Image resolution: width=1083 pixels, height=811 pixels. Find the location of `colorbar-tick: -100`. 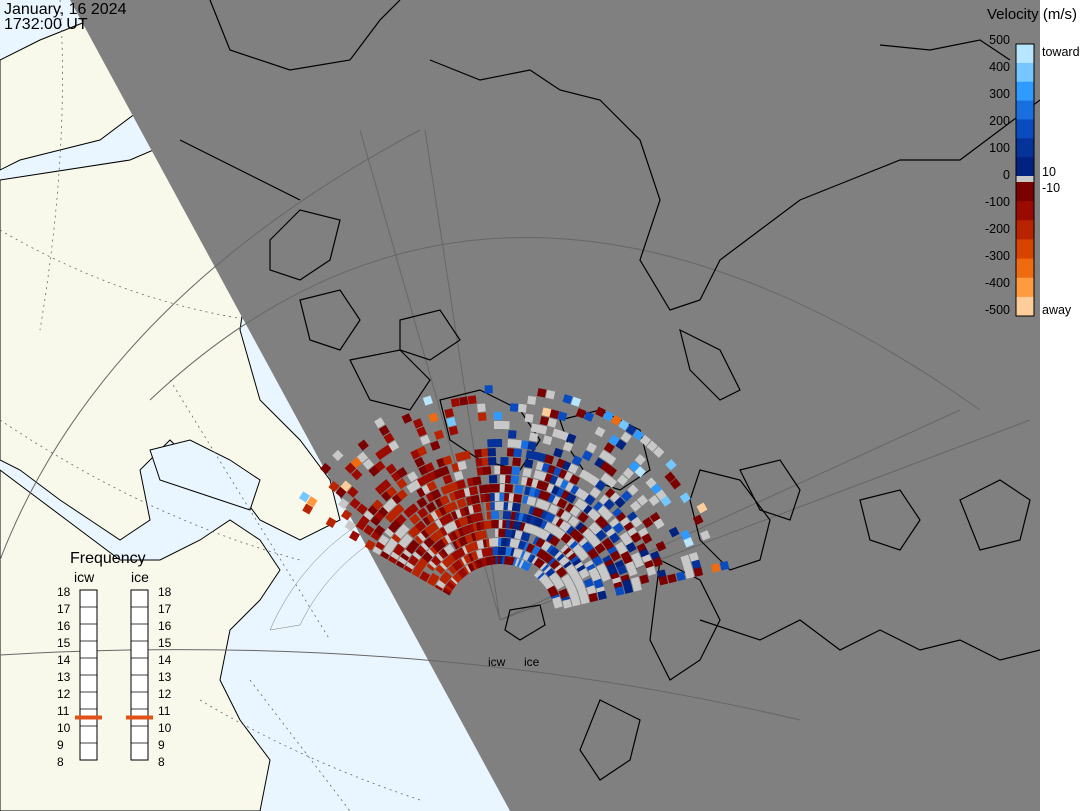

colorbar-tick: -100 is located at coordinates (997, 202).